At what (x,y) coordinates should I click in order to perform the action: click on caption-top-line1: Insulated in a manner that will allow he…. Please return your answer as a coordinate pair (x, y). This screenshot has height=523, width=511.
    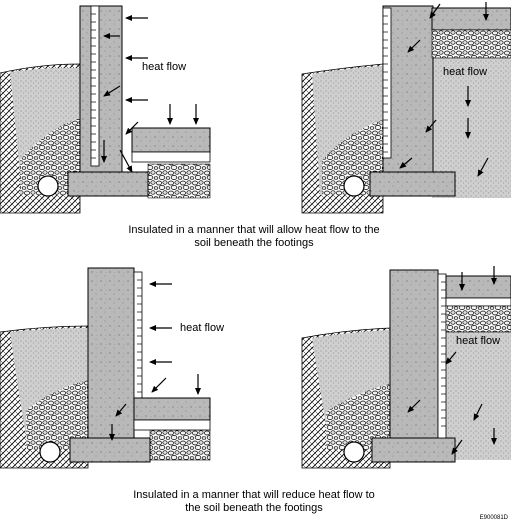
    Looking at the image, I should click on (253, 230).